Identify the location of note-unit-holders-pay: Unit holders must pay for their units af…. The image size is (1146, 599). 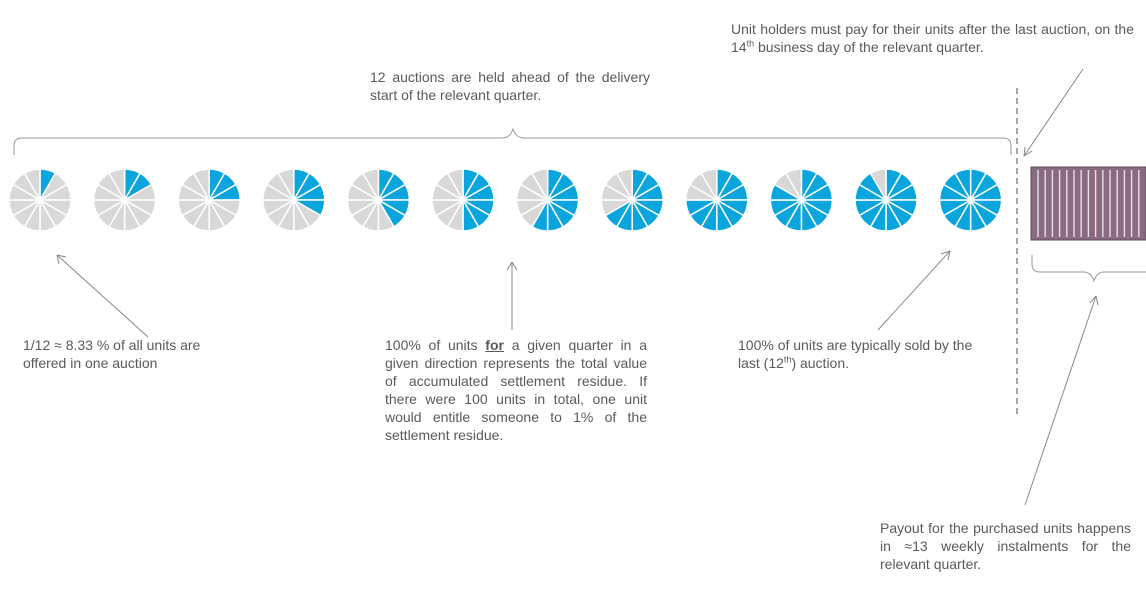
(932, 38).